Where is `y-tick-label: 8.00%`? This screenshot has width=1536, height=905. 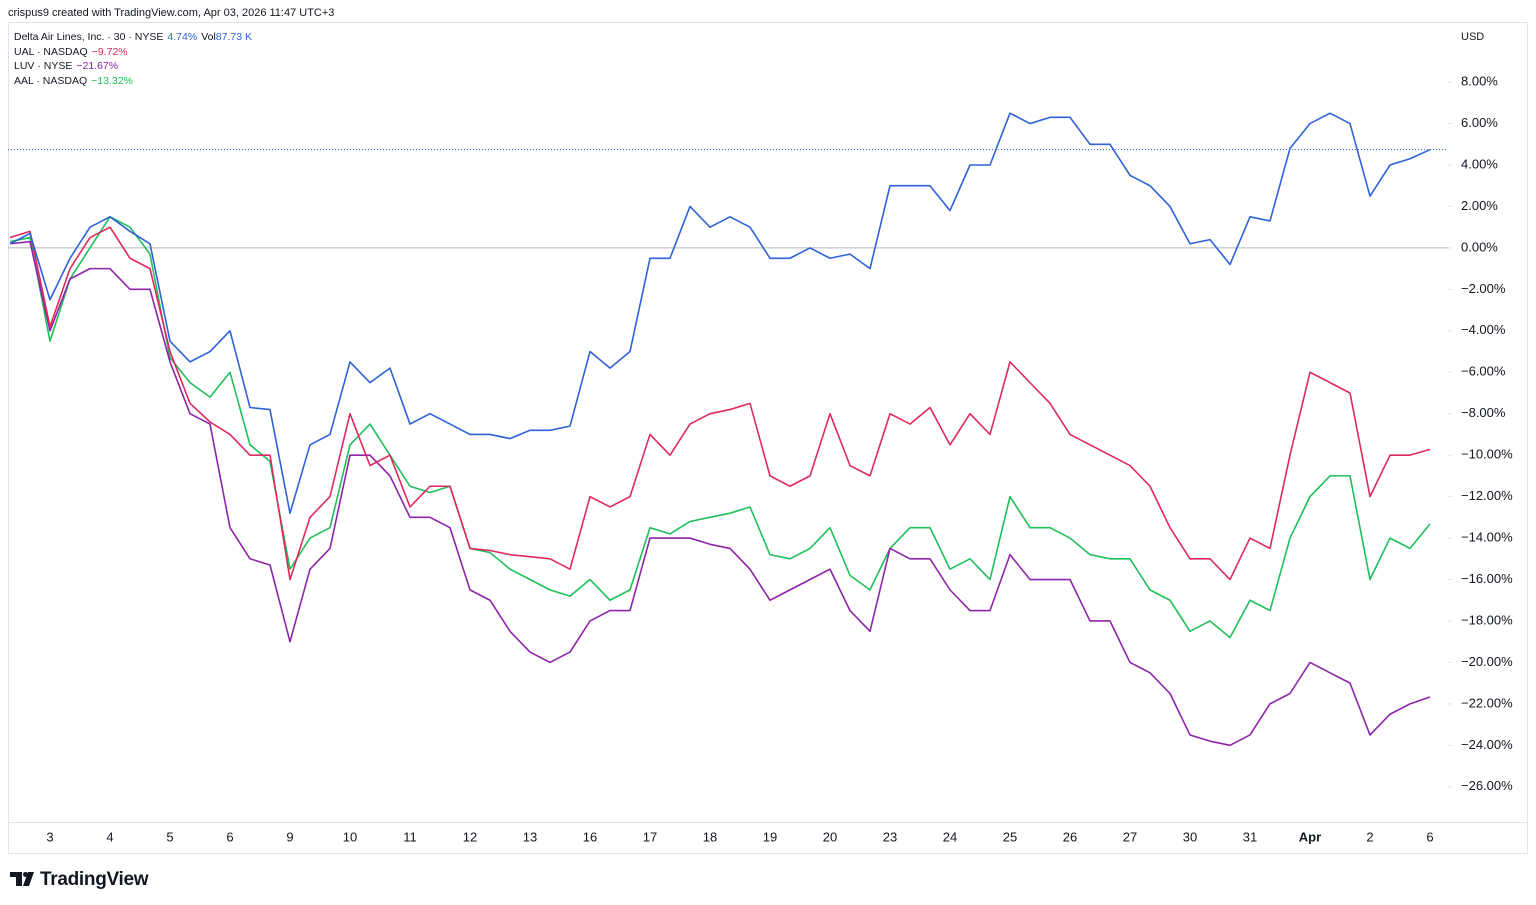
y-tick-label: 8.00% is located at coordinates (1479, 81).